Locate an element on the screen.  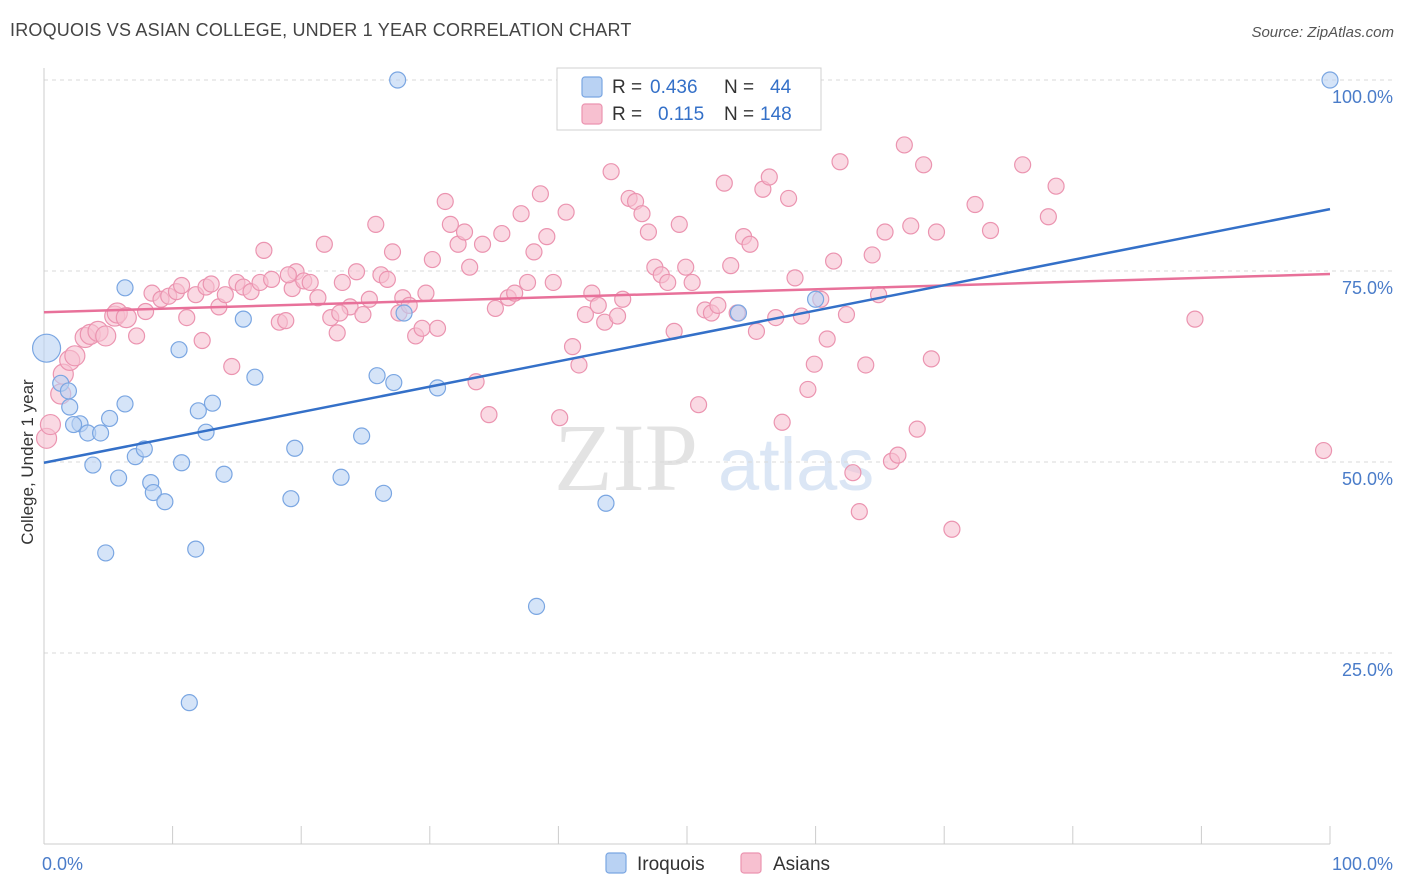
stats-legend: R = 0.436 N = 44 R = 0.115 N = 148 is located at coordinates (689, 99).